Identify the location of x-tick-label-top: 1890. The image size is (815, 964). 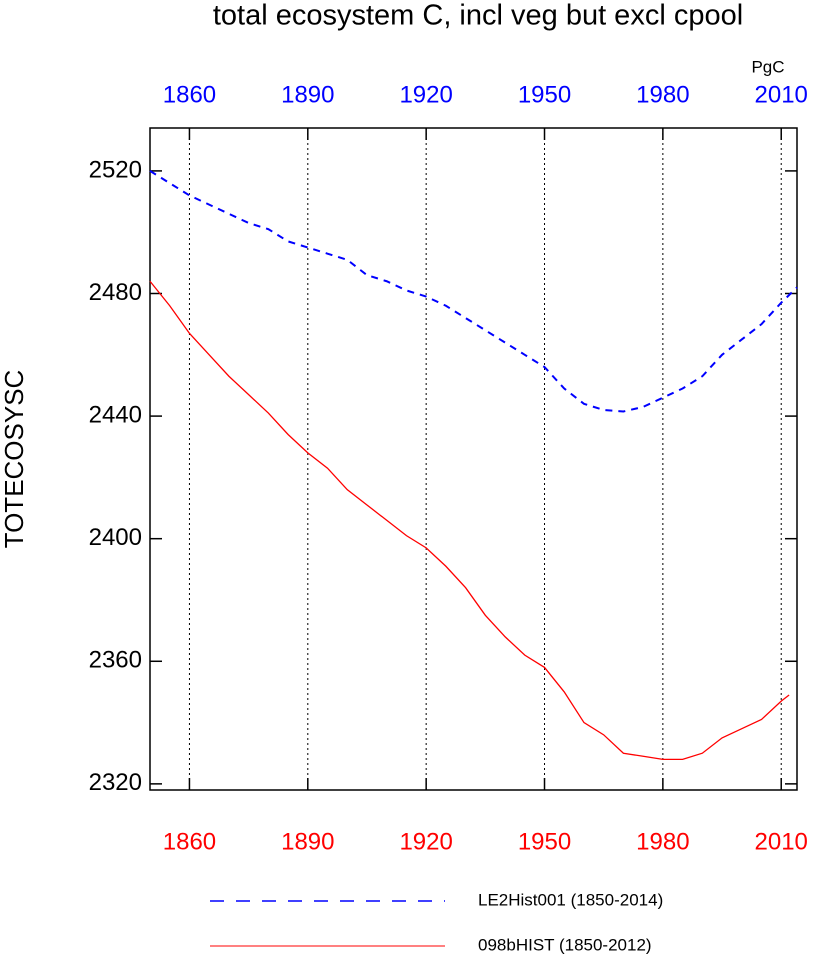
(307, 94).